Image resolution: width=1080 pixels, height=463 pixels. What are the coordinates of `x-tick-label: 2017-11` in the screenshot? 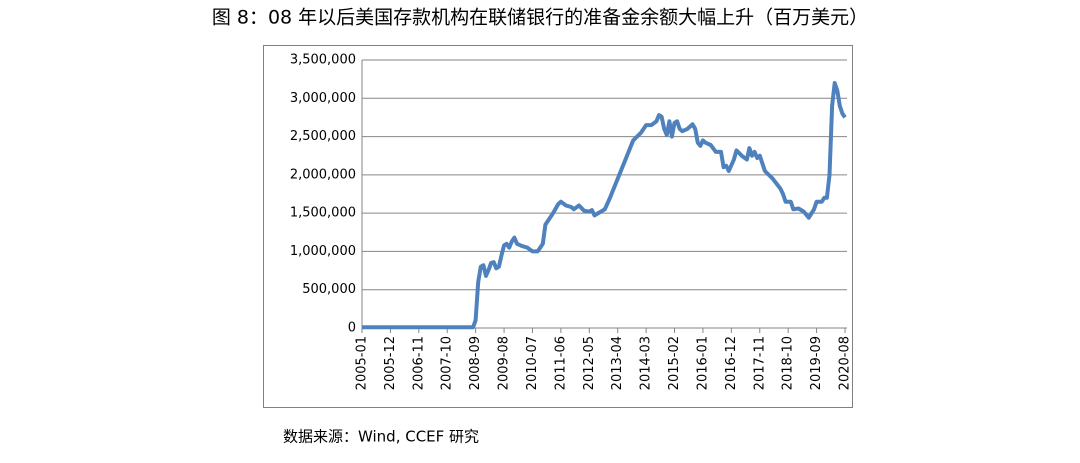 It's located at (759, 363).